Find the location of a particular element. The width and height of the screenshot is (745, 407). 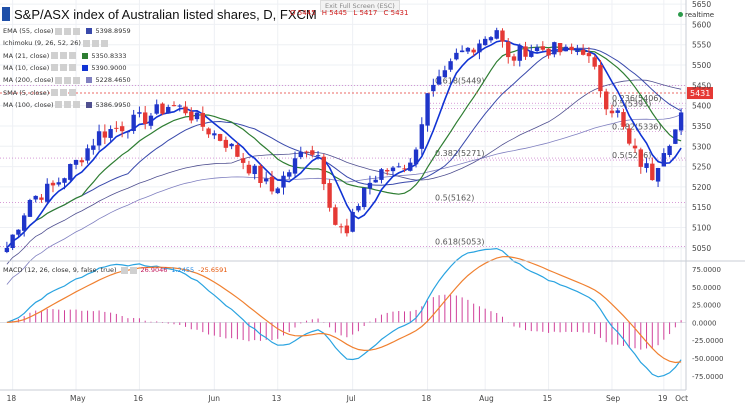

current-price-label: 5431 is located at coordinates (700, 93).